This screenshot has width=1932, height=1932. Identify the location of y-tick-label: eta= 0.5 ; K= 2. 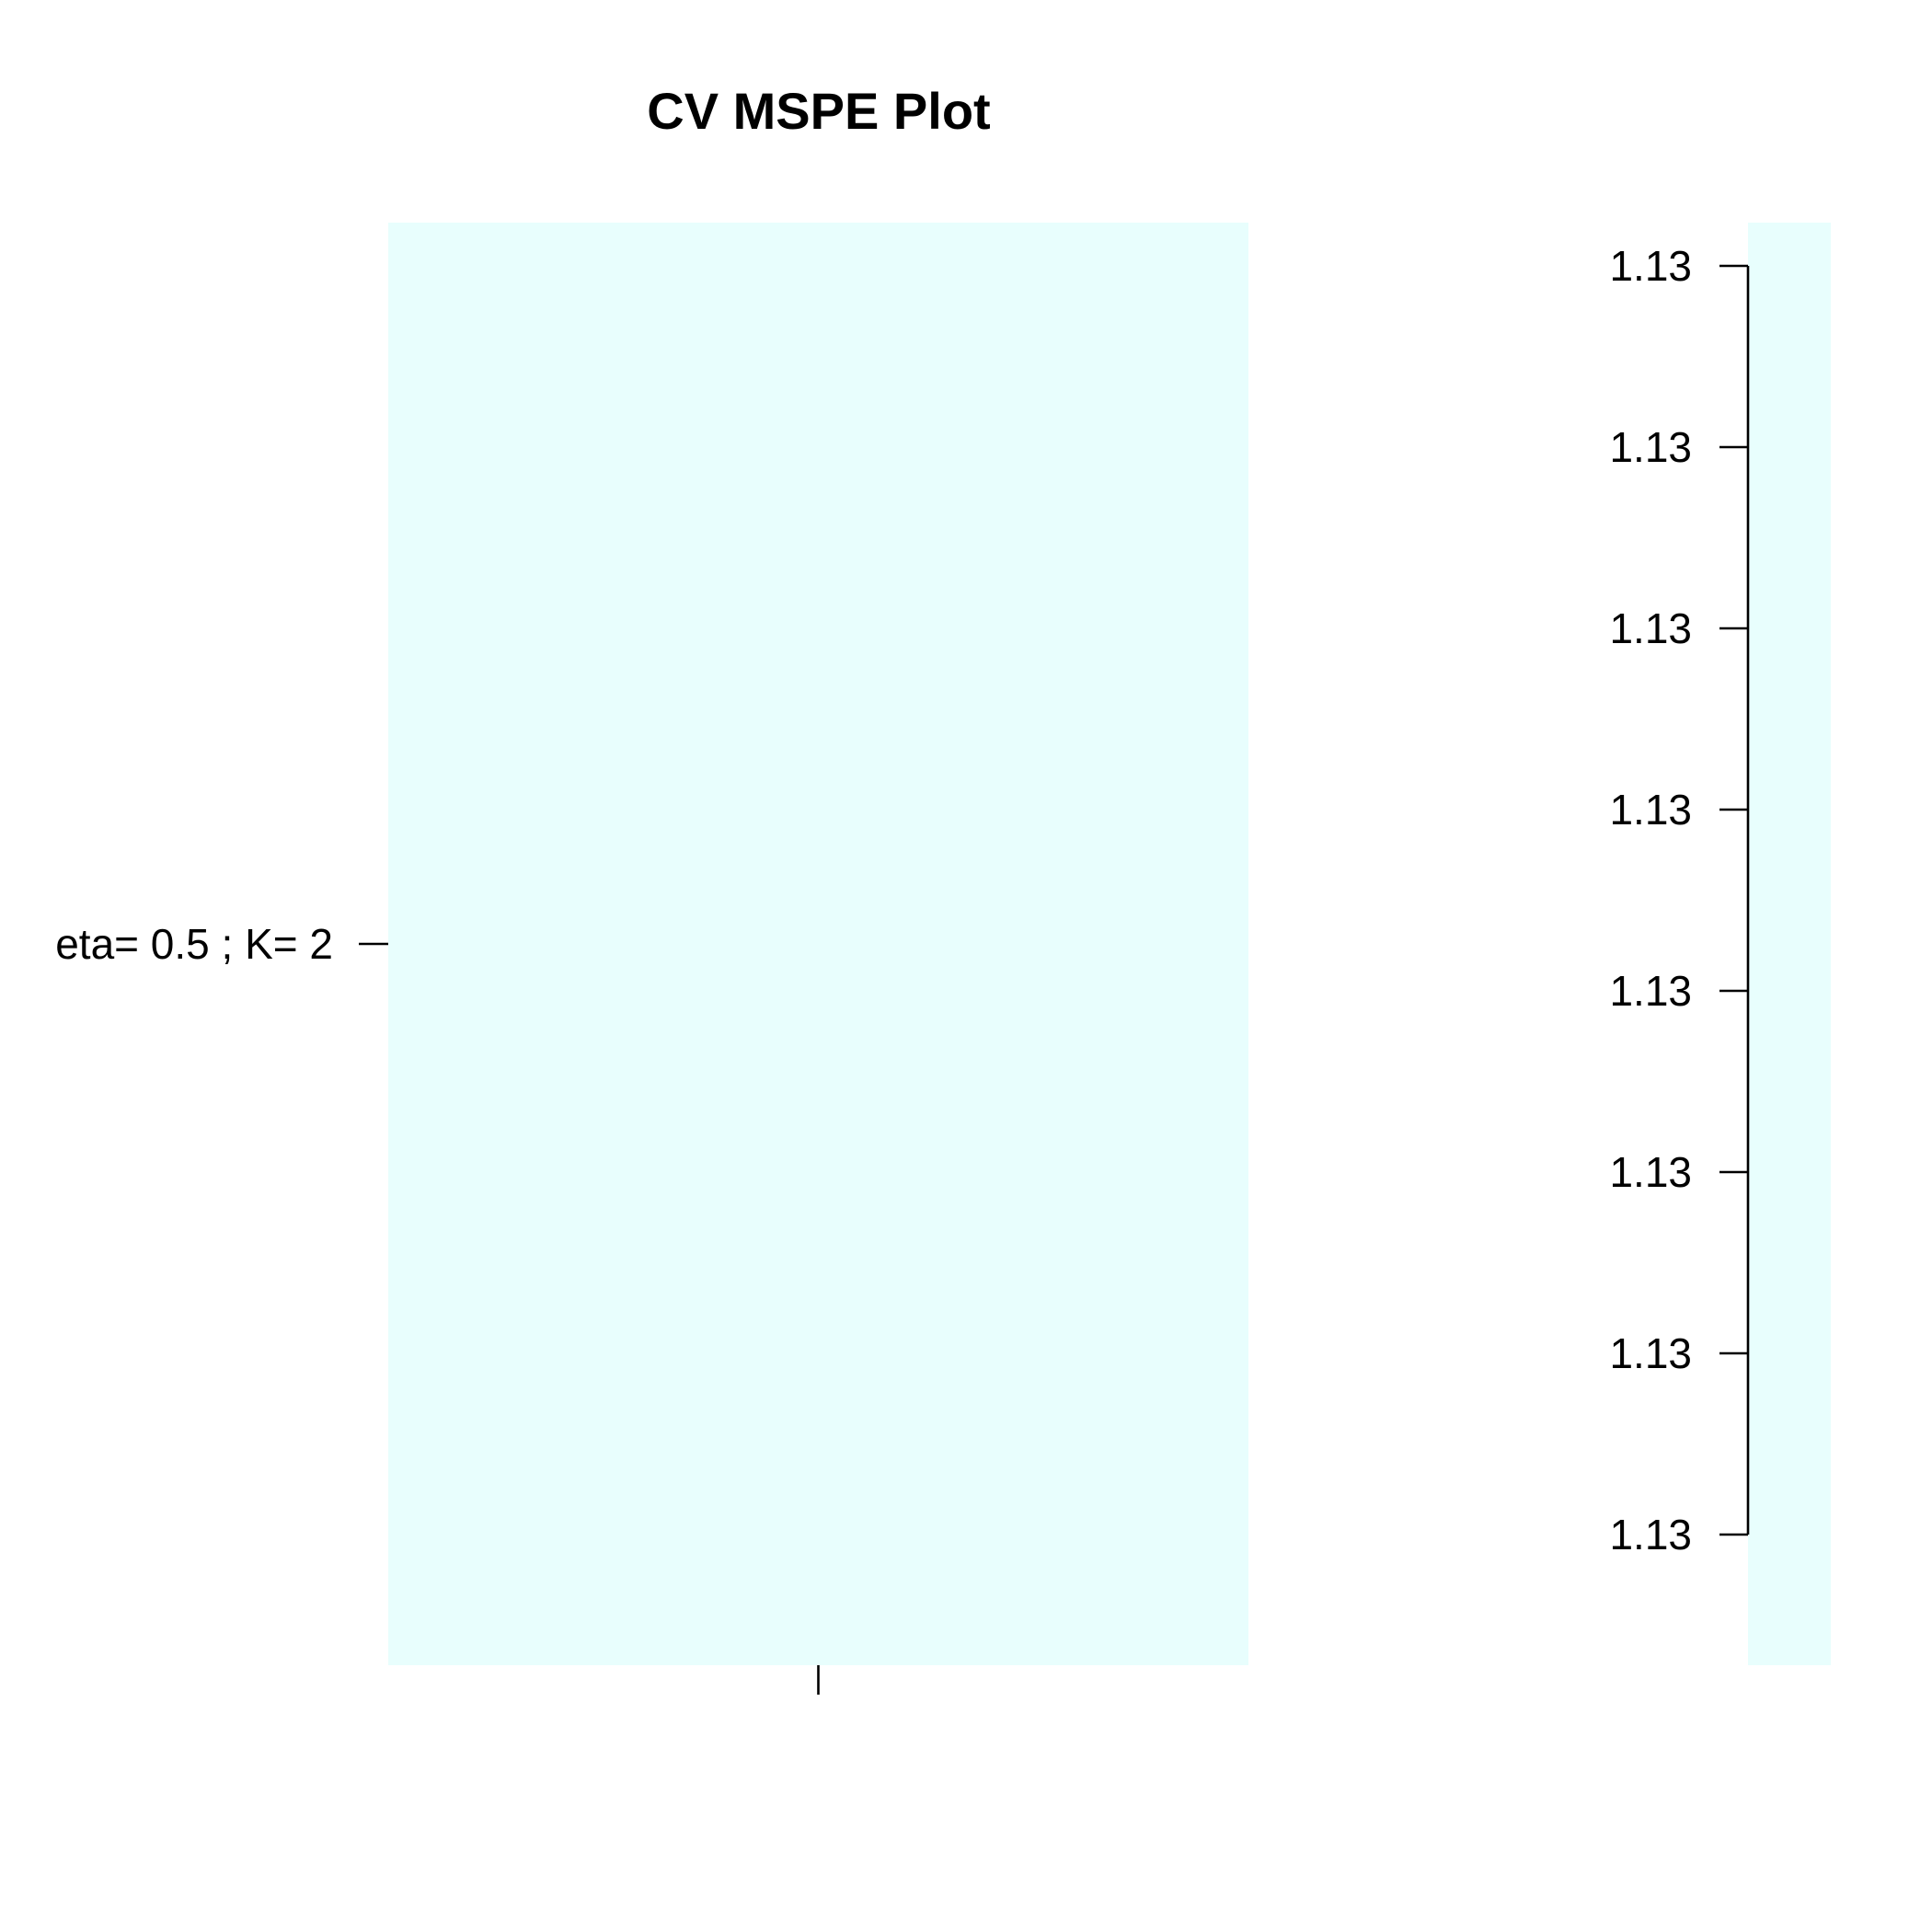
(194, 944).